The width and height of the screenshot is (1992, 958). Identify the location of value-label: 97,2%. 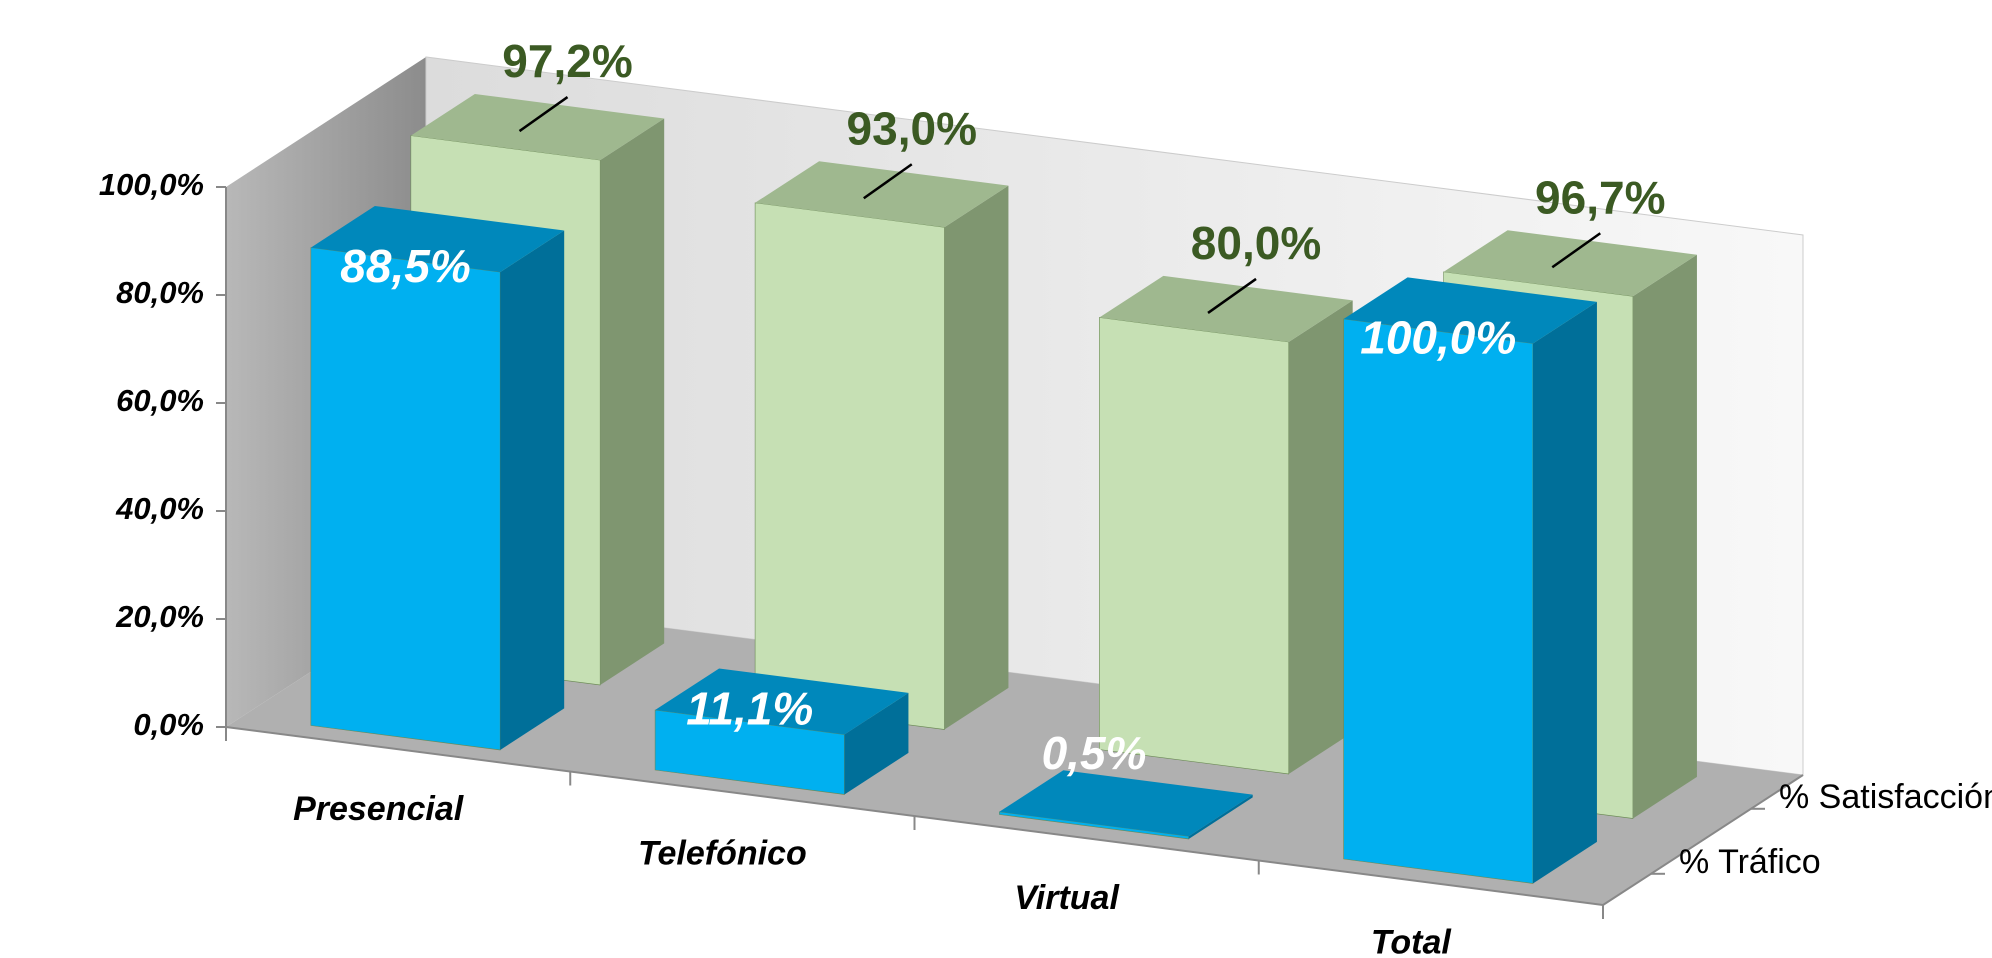
(567, 61).